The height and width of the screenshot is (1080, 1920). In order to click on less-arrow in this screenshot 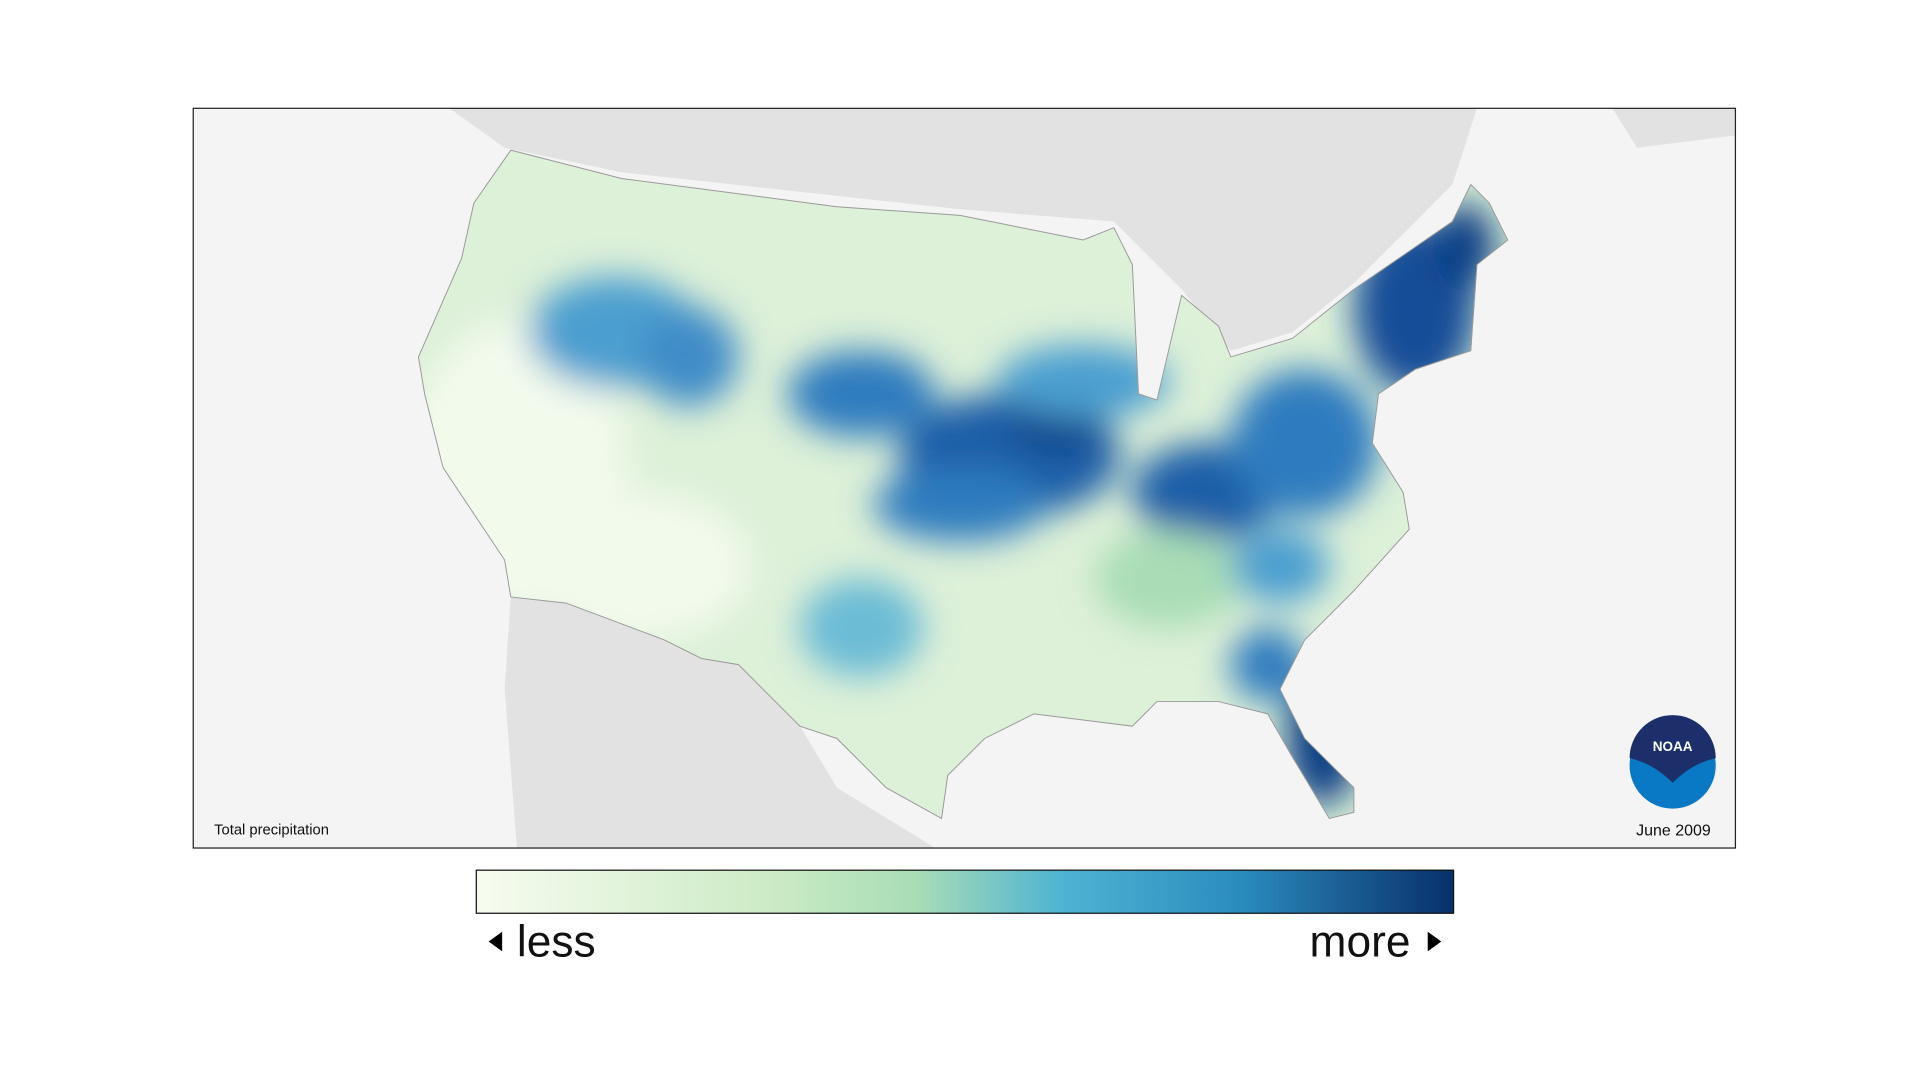, I will do `click(495, 941)`.